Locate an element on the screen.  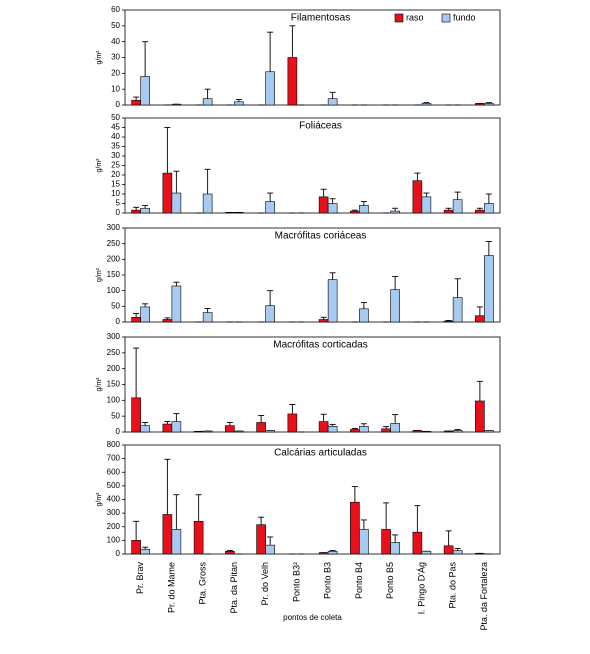
y-tick-label: 15 is located at coordinates (115, 184).